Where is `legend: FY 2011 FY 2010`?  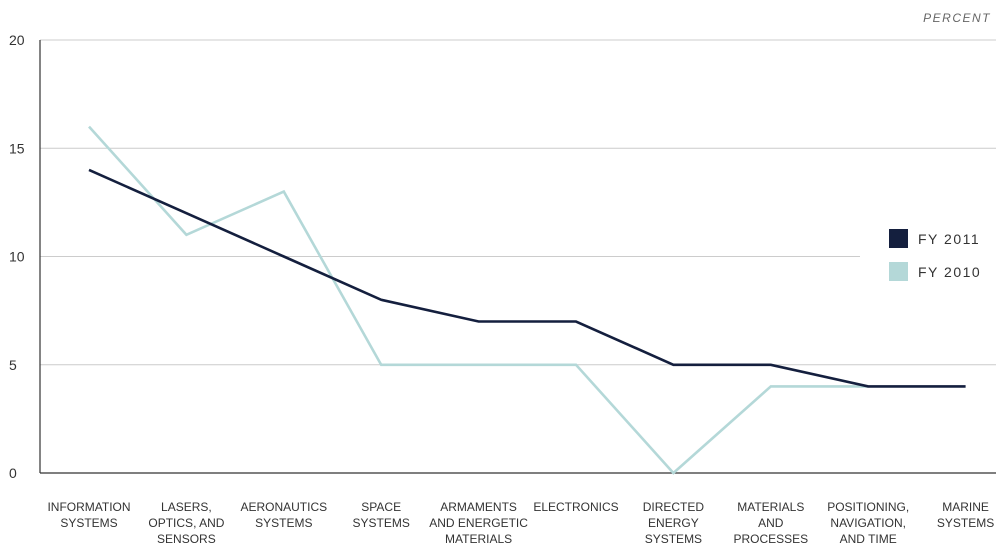
legend: FY 2011 FY 2010 is located at coordinates (935, 255).